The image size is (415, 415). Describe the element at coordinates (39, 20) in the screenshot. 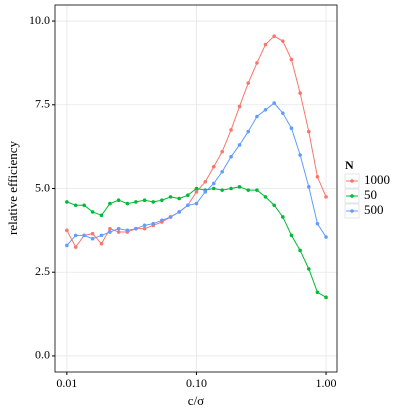

I see `y-tick-label: 10.0` at that location.